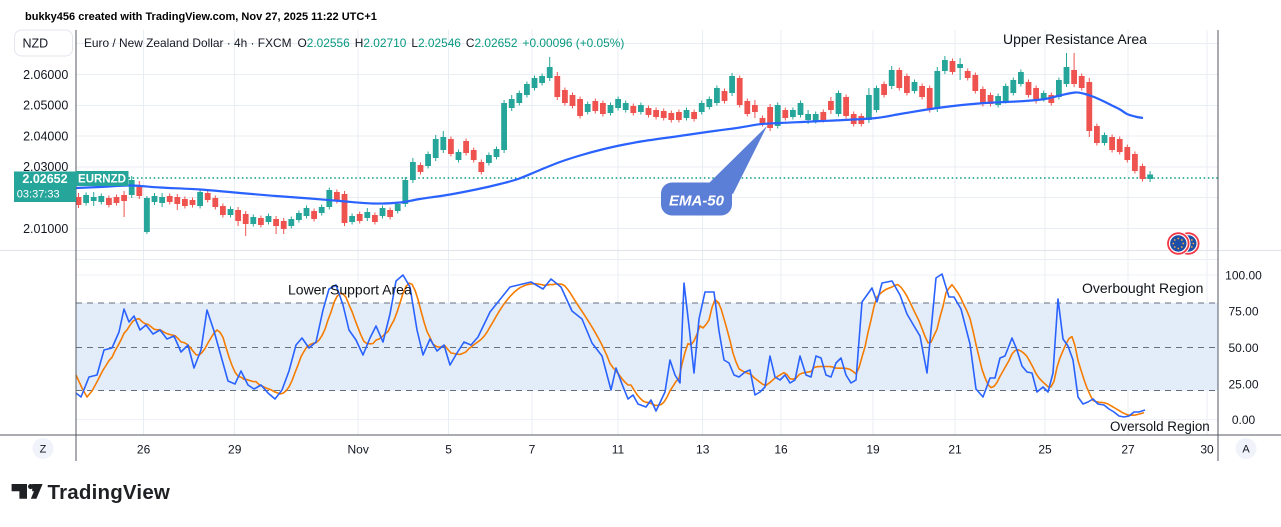  What do you see at coordinates (350, 290) in the screenshot?
I see `svg-text: Lower Support Area` at bounding box center [350, 290].